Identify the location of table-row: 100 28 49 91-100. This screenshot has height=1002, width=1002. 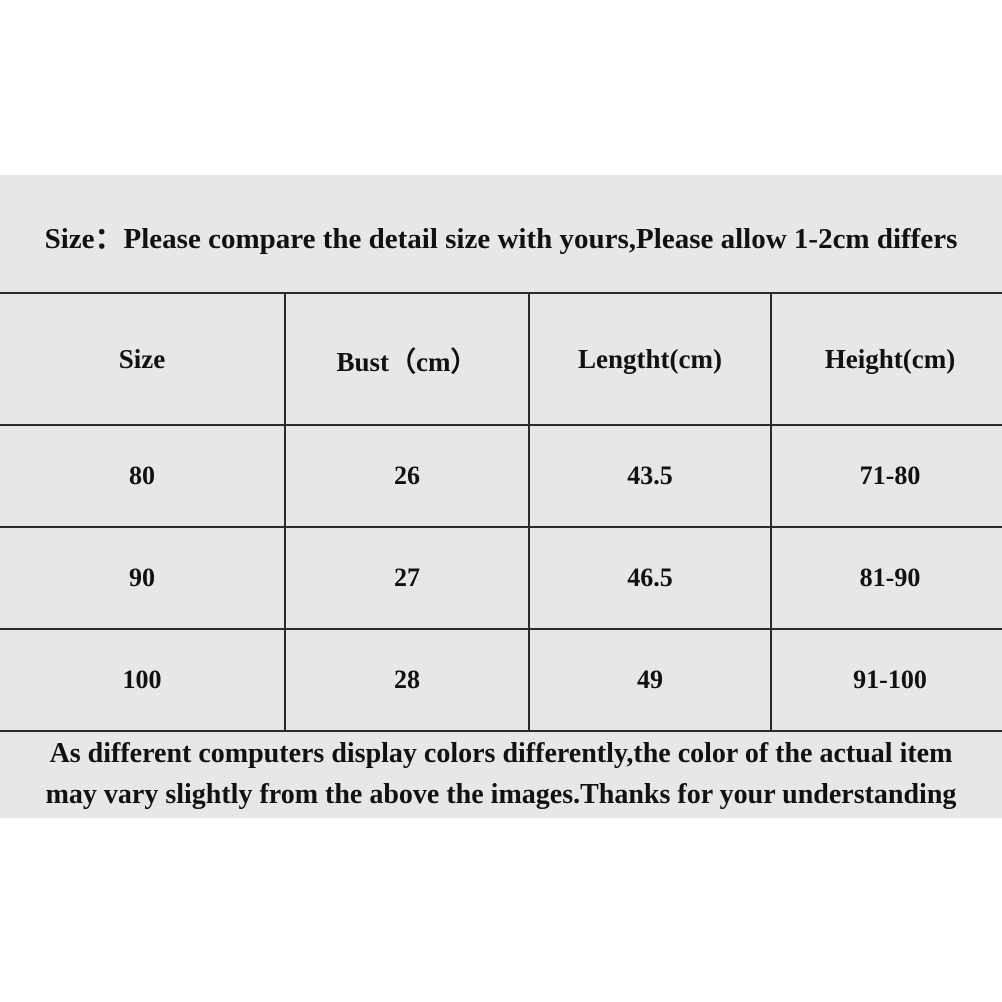
(501, 680).